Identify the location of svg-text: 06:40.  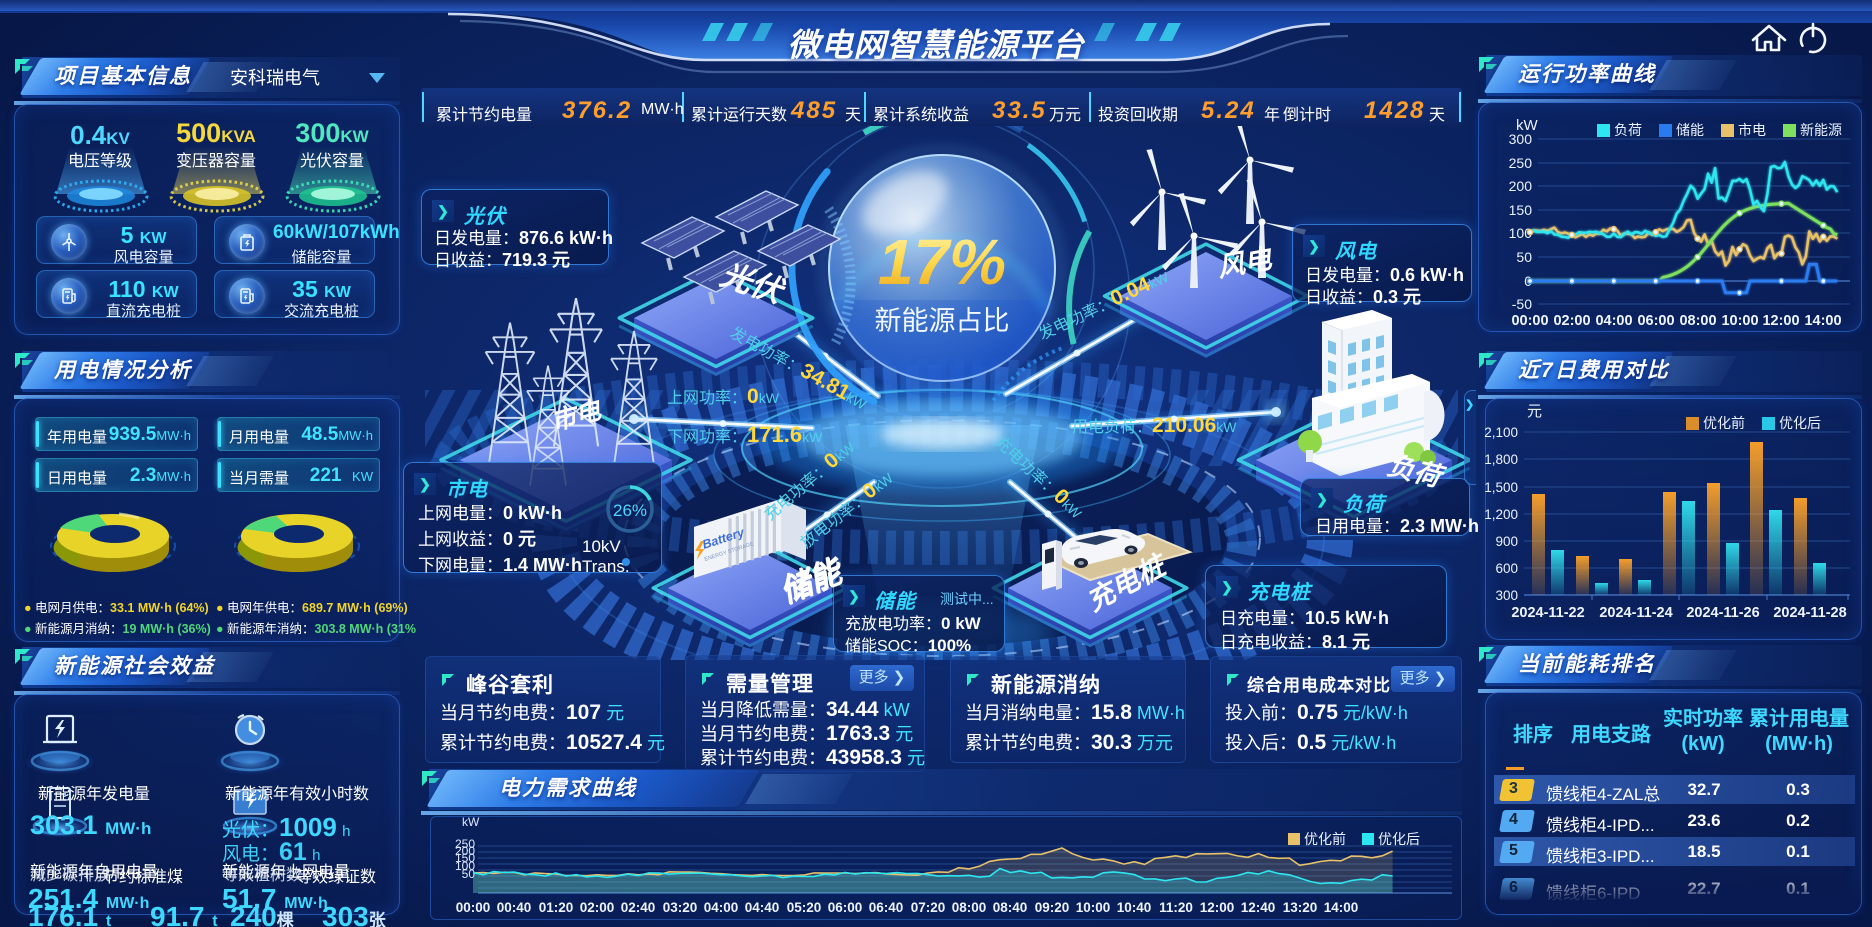
(886, 907).